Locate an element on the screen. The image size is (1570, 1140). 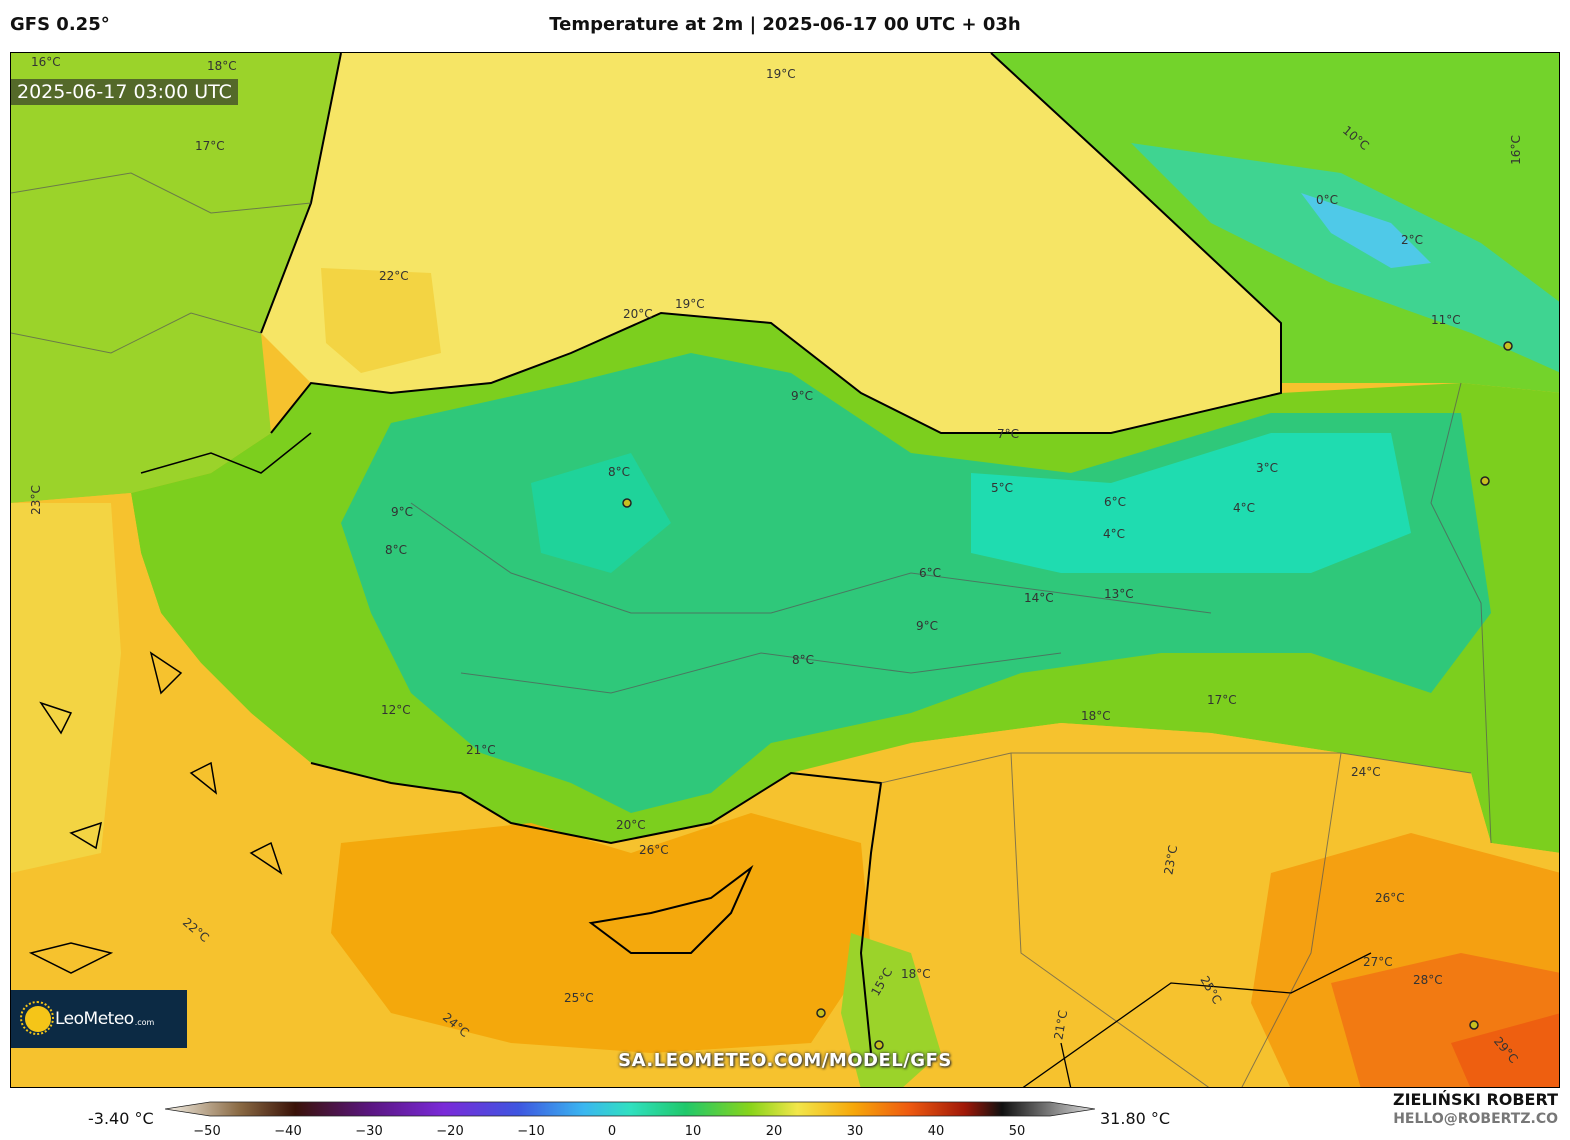
temperature-label: 3°C is located at coordinates (1267, 468).